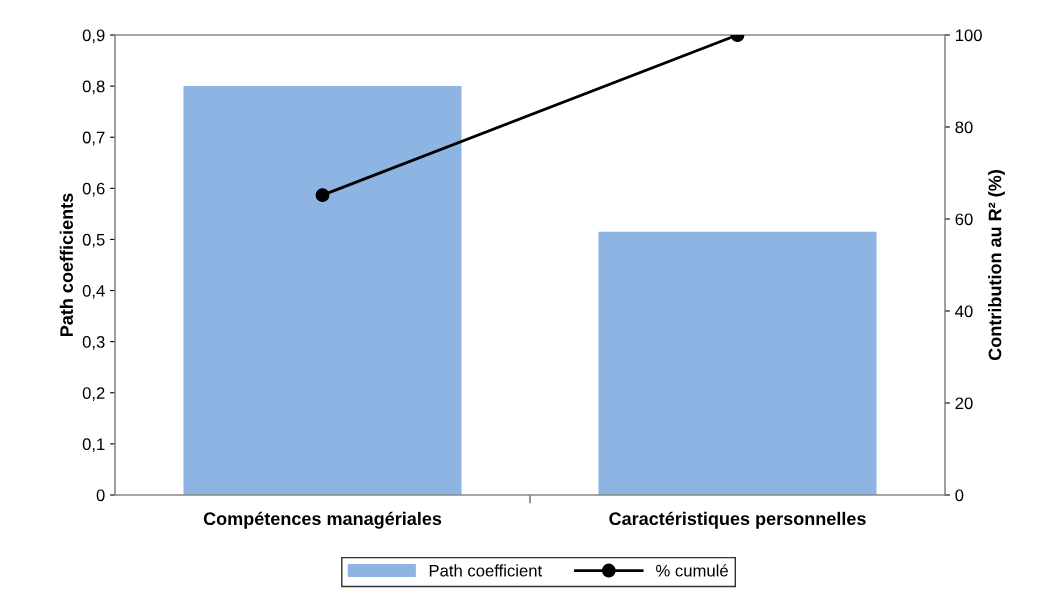 This screenshot has width=1056, height=607. I want to click on y2-tick-label: 100, so click(968, 35).